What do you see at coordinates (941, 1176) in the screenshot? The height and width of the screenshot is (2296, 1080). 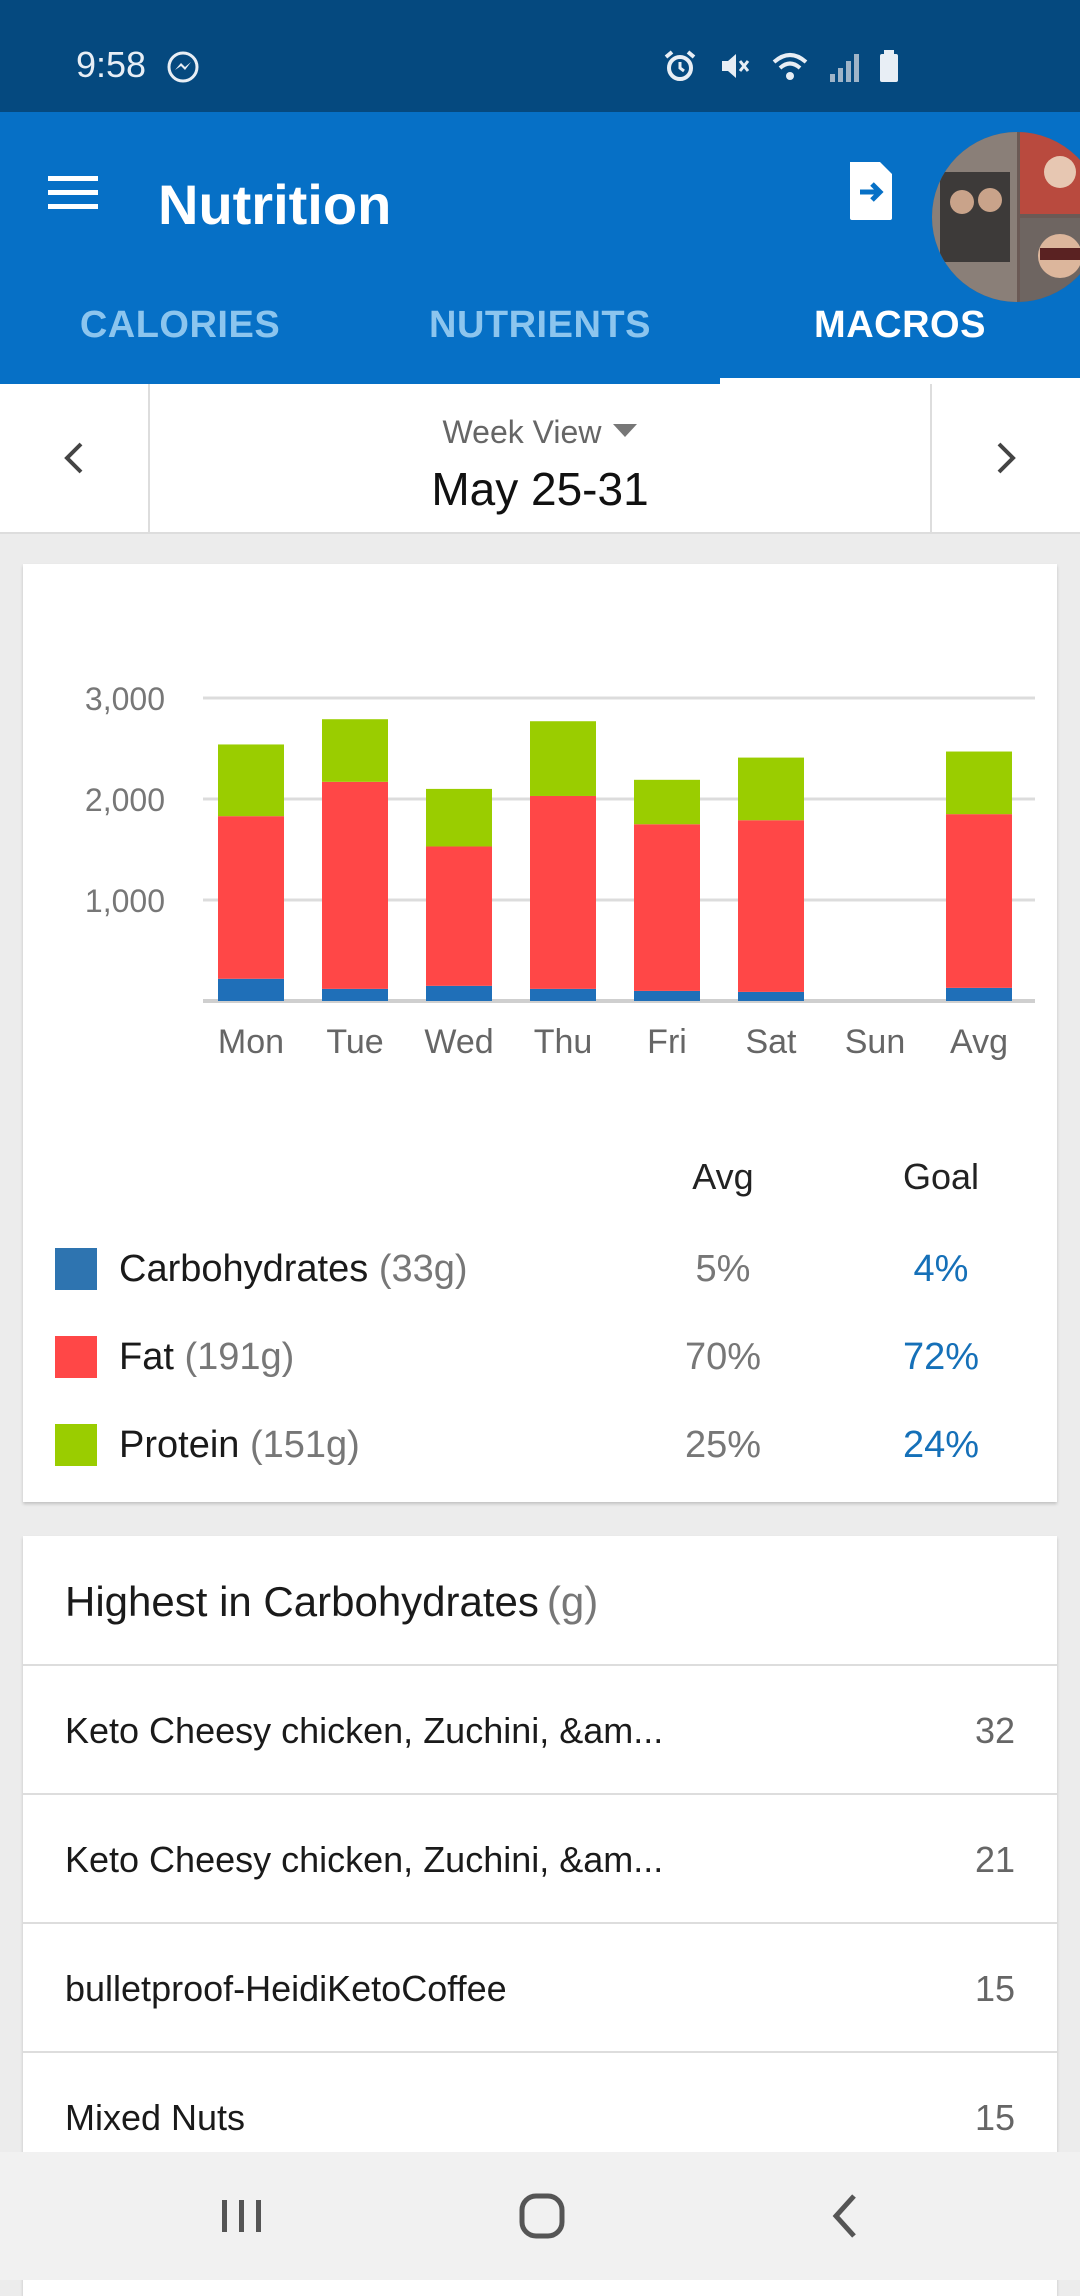 I see `goal-header: Goal` at bounding box center [941, 1176].